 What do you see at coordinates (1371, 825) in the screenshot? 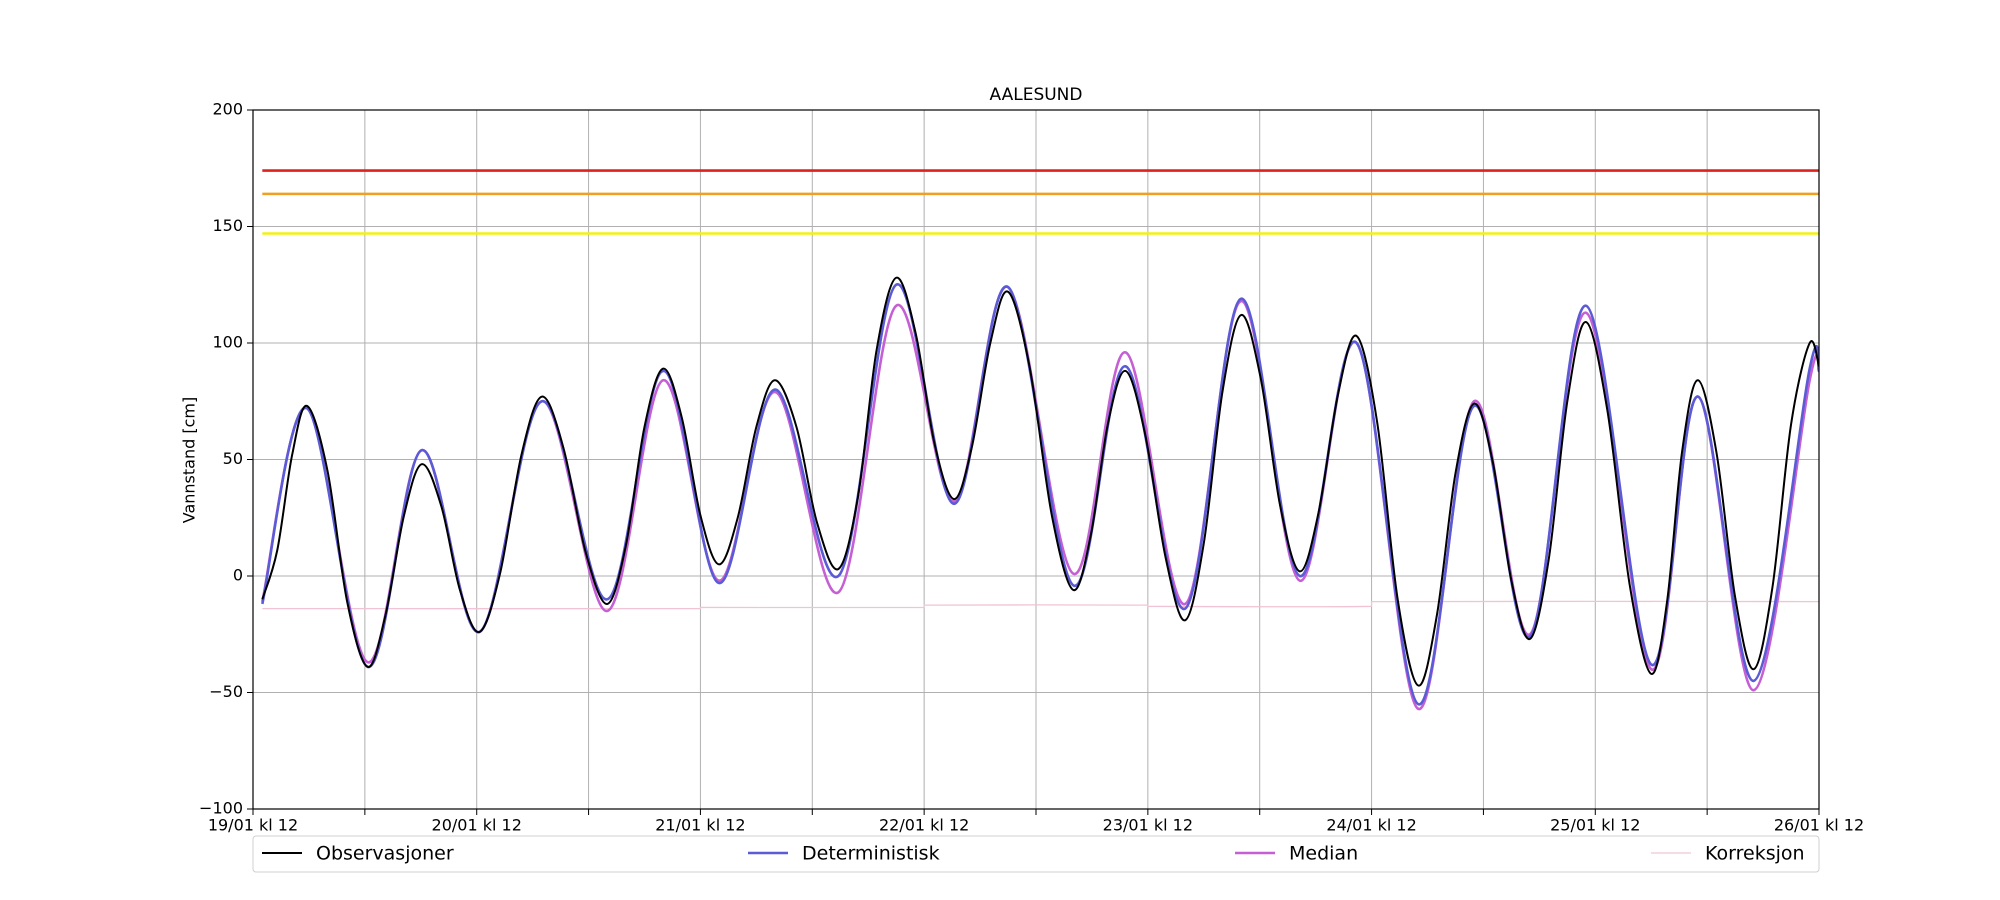
I see `x-tick-label: 24/01 kl 12` at bounding box center [1371, 825].